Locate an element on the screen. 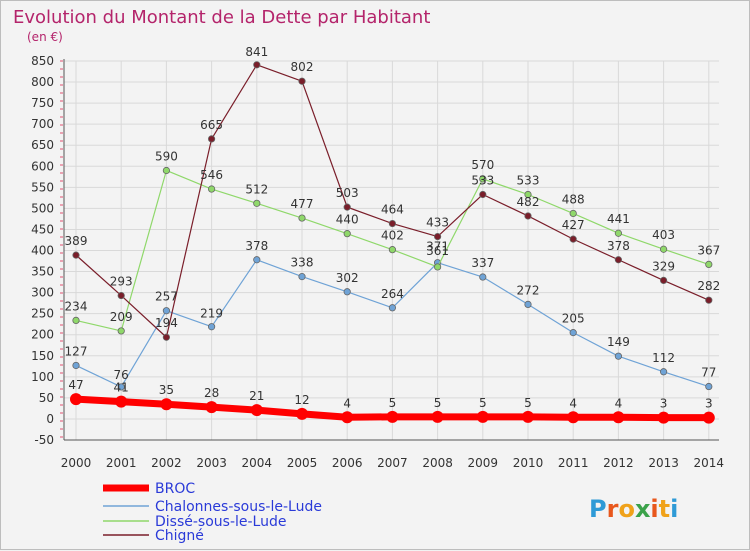  x-tick-label: 2013 is located at coordinates (663, 463).